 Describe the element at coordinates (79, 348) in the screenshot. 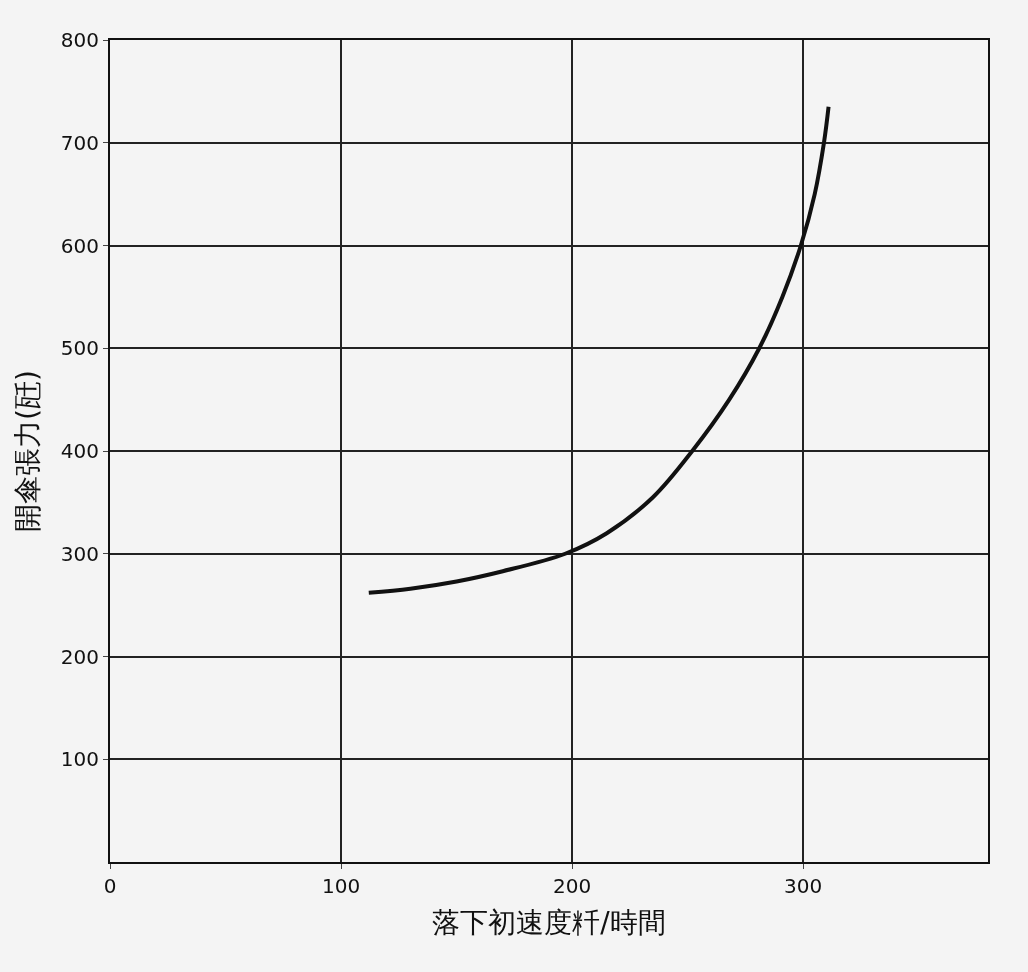

I see `y-tick-label: 500` at that location.